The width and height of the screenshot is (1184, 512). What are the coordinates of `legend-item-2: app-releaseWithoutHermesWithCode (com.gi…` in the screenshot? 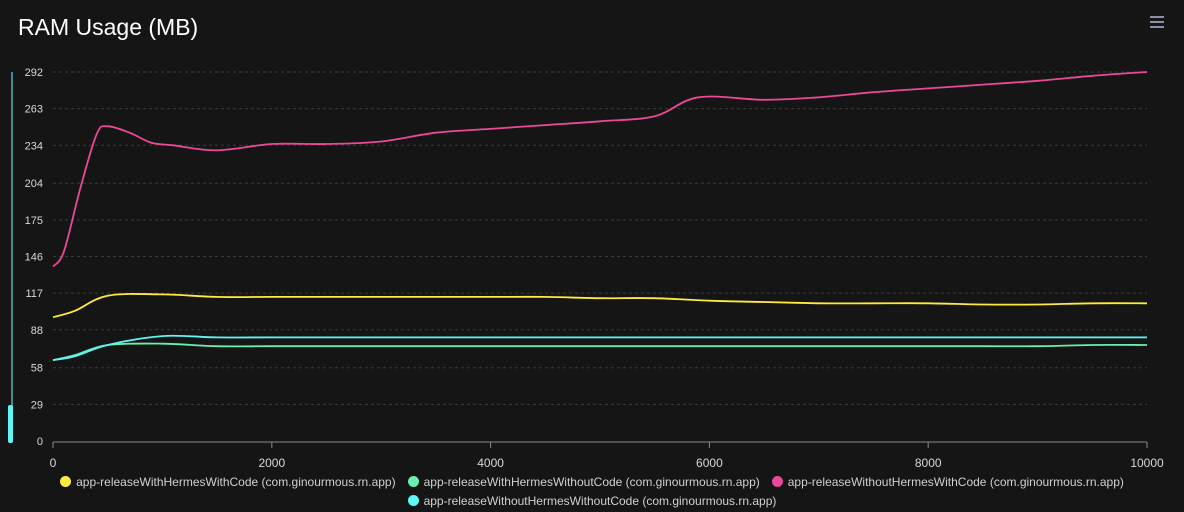 It's located at (947, 481).